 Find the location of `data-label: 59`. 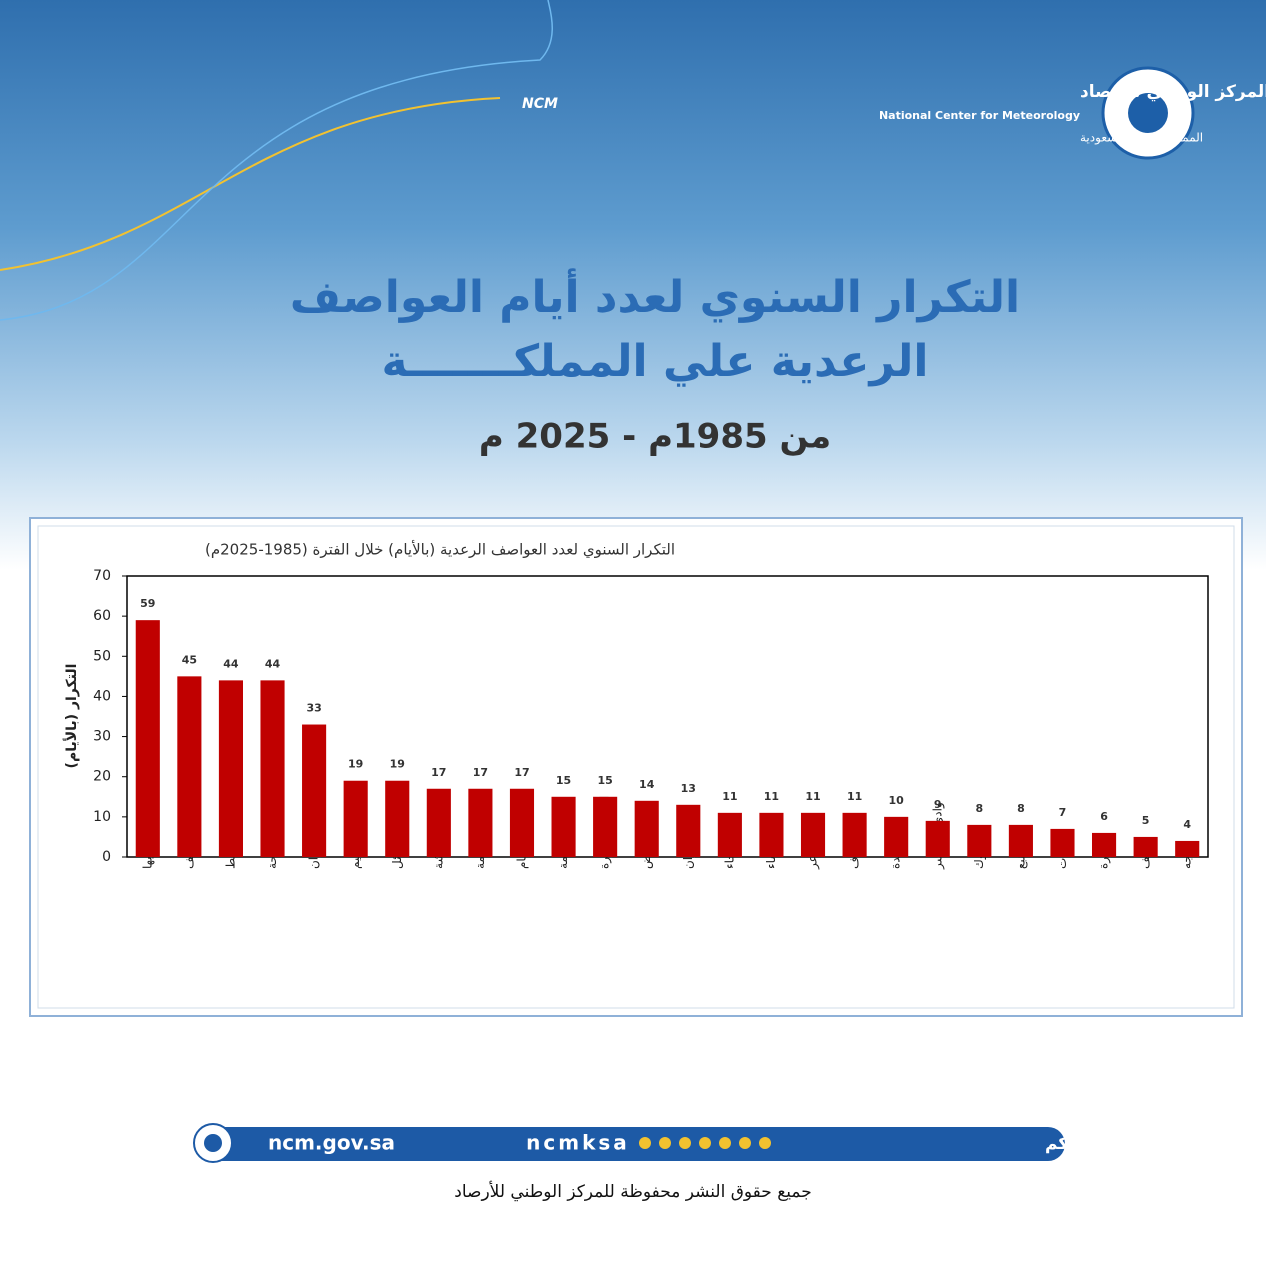

data-label: 59 is located at coordinates (147, 603).